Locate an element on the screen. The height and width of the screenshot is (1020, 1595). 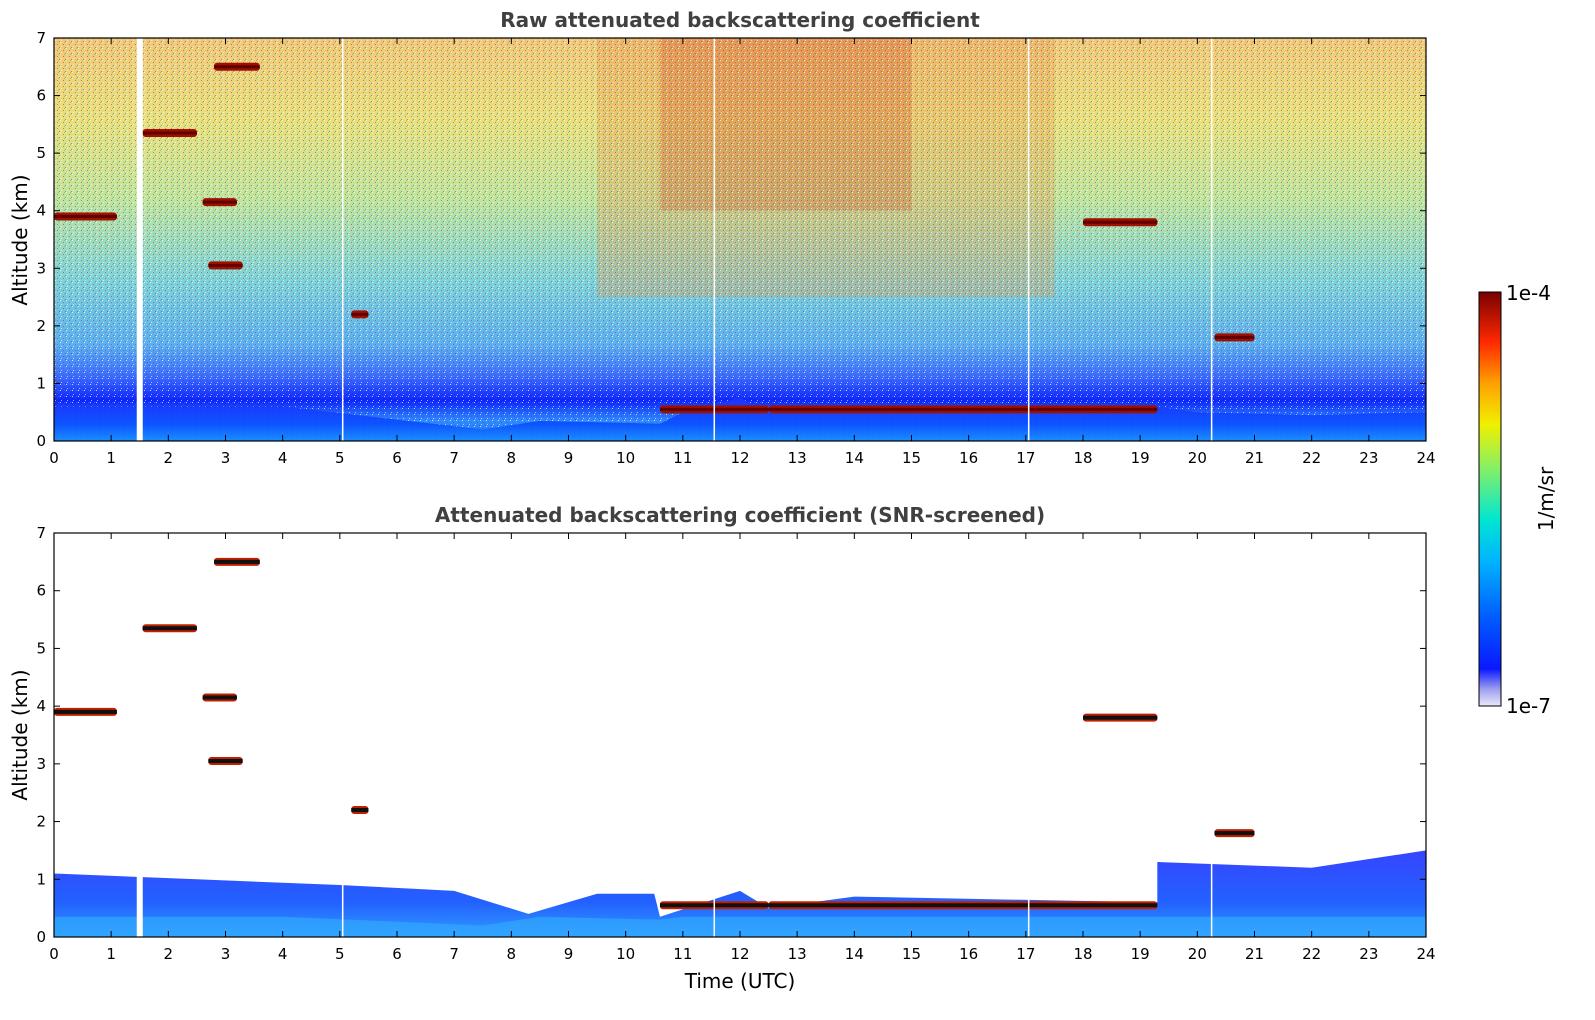
colorbar: 1e-4 1e-7 1/m/sr is located at coordinates (1518, 499).